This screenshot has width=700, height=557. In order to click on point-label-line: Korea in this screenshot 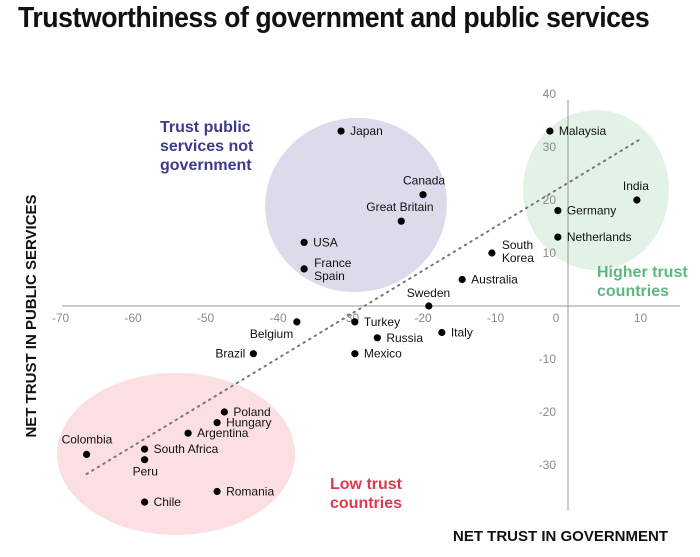, I will do `click(518, 258)`.